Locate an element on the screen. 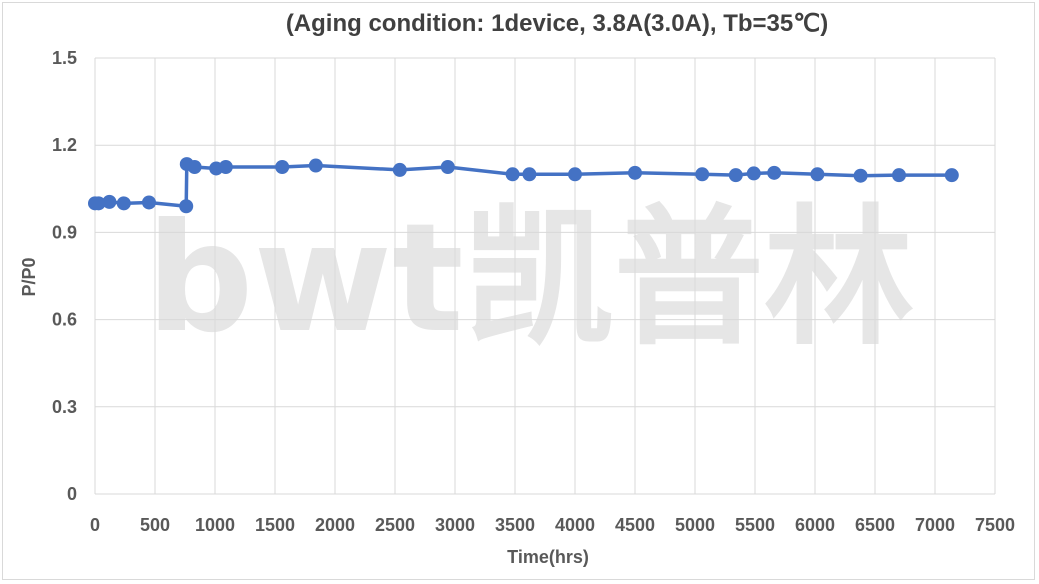 This screenshot has height=584, width=1039. x-tick-label: 3500 is located at coordinates (515, 525).